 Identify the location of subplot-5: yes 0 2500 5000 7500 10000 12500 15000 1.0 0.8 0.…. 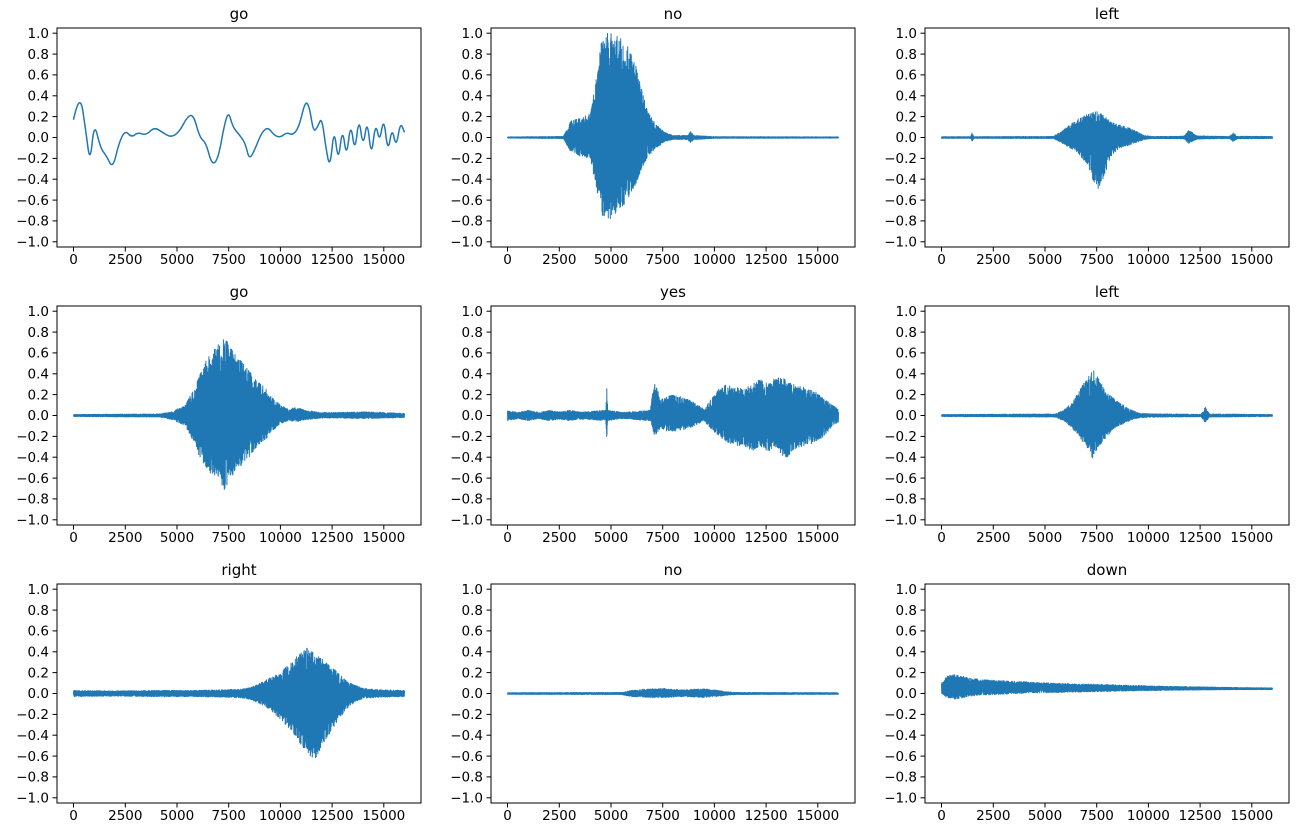
(651, 417).